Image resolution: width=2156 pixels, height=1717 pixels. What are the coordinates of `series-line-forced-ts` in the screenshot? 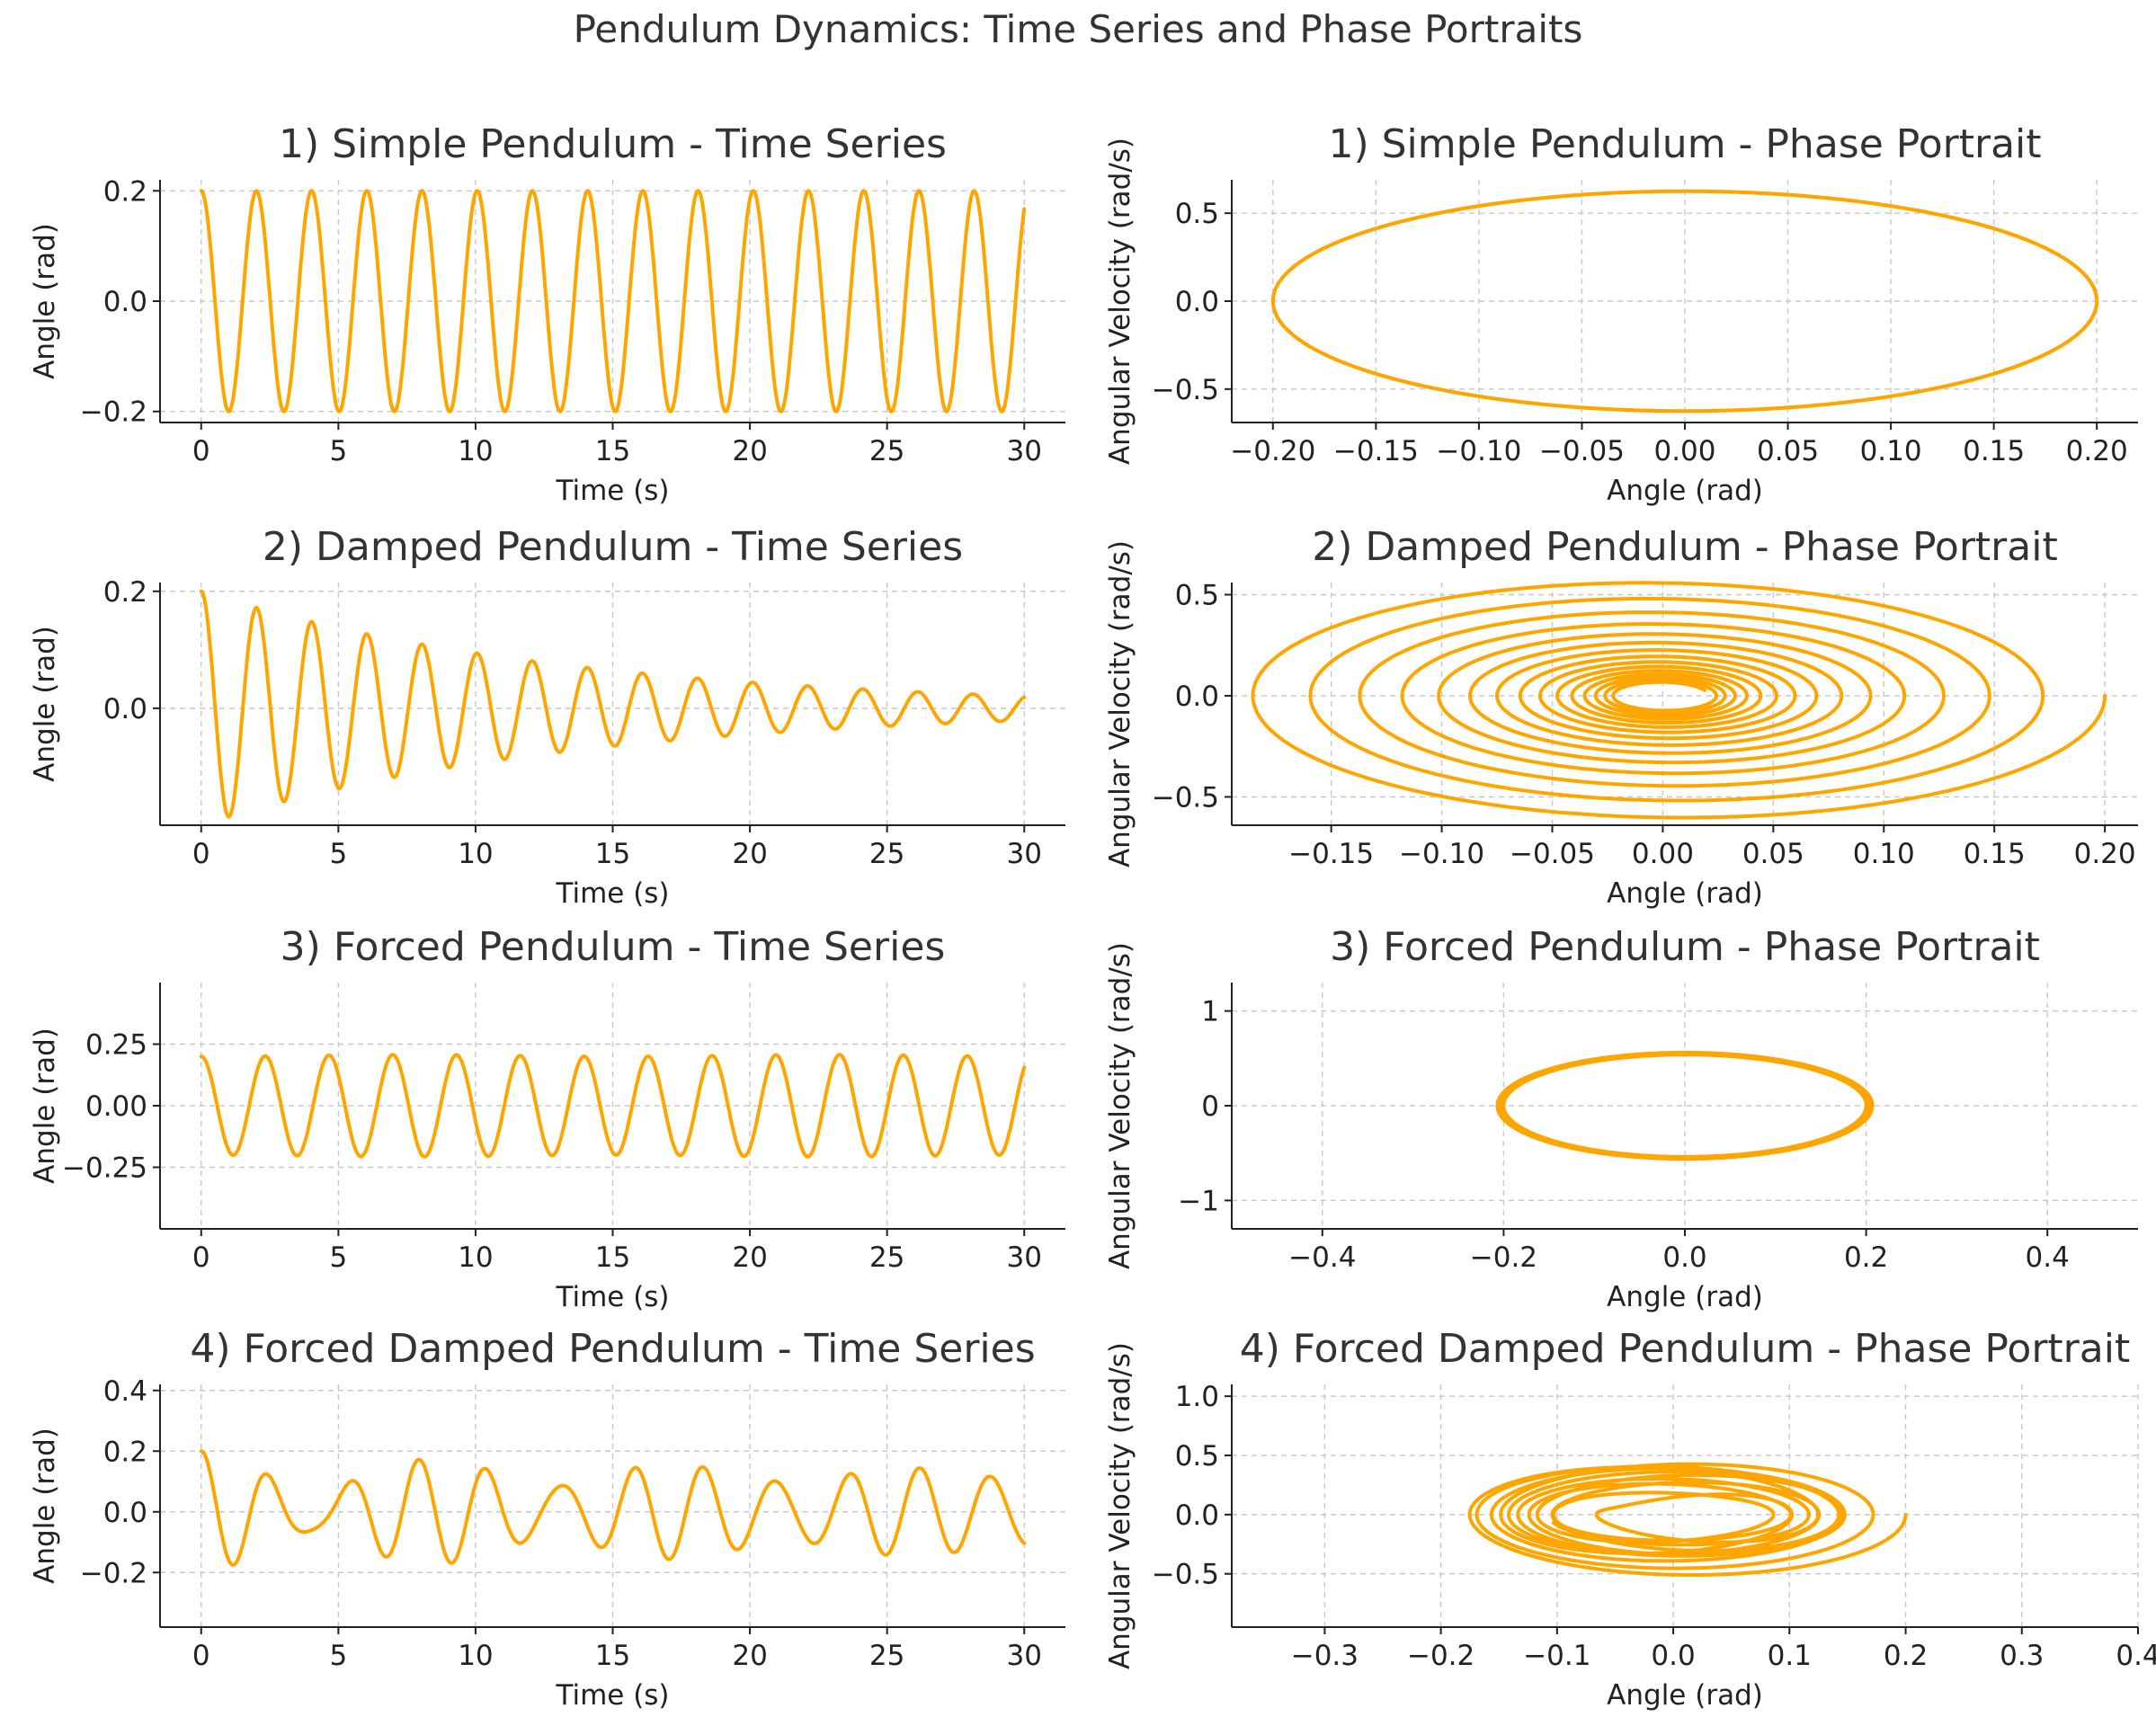 It's located at (613, 1106).